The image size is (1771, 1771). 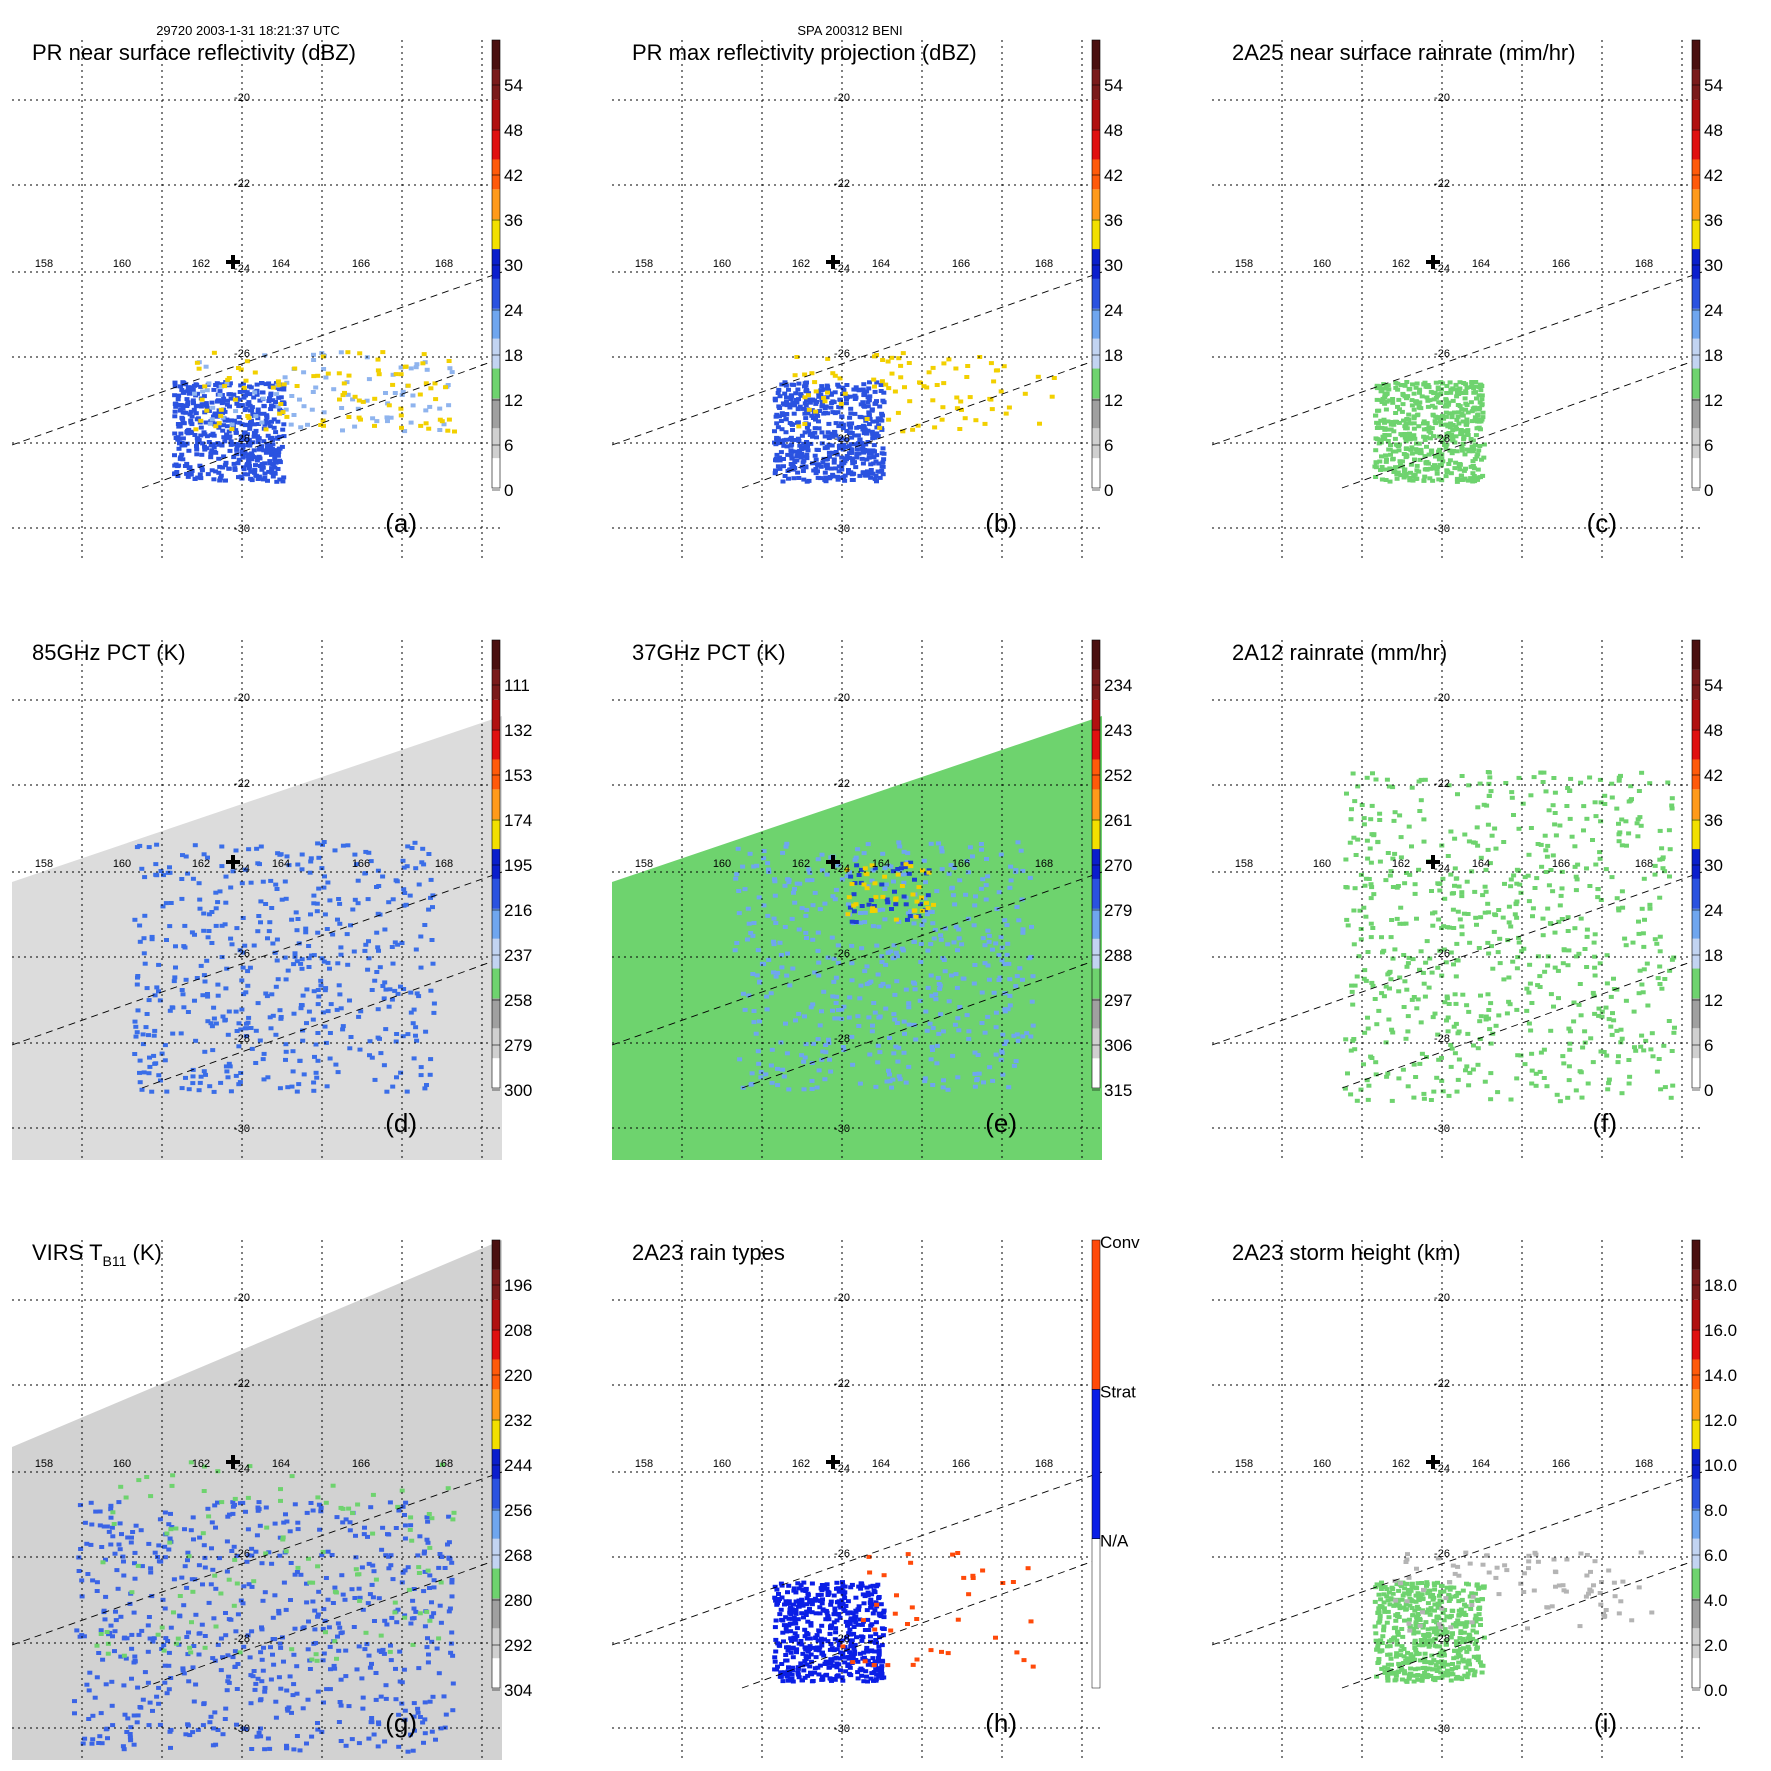 What do you see at coordinates (1107, 269) in the screenshot?
I see `colorbar: 54 48 42 36 30 24 18 12 6 0` at bounding box center [1107, 269].